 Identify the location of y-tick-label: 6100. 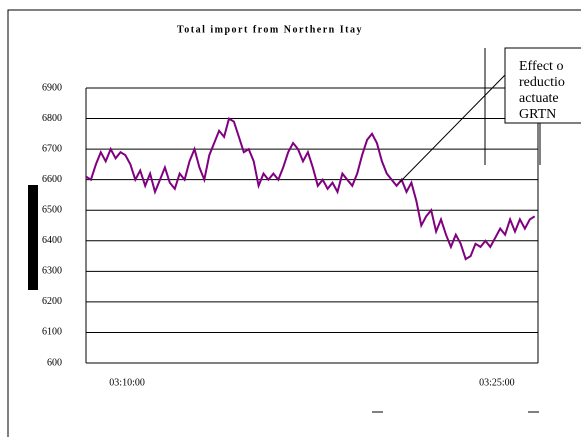
(52, 332).